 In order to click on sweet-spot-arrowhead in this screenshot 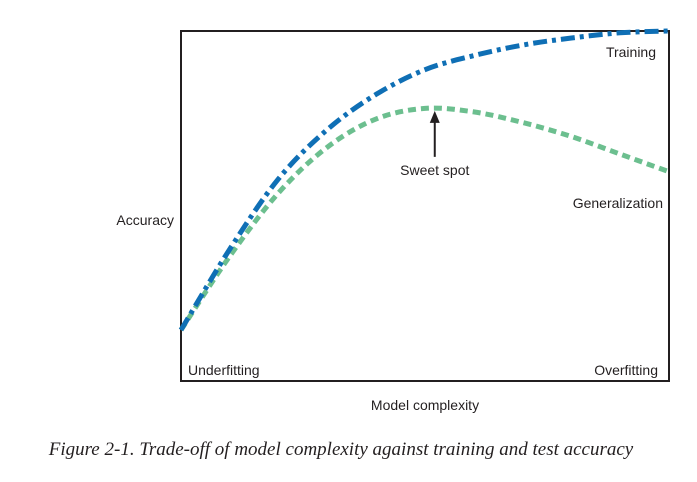, I will do `click(434, 116)`.